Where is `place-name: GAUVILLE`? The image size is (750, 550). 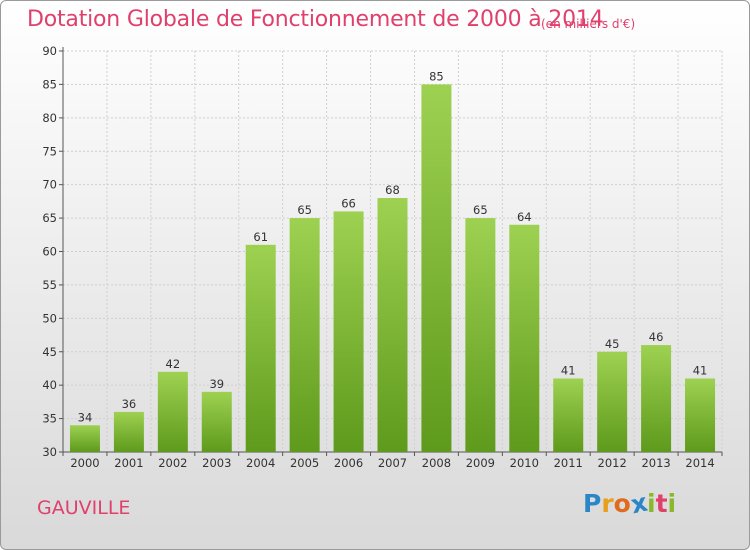
place-name: GAUVILLE is located at coordinates (84, 508).